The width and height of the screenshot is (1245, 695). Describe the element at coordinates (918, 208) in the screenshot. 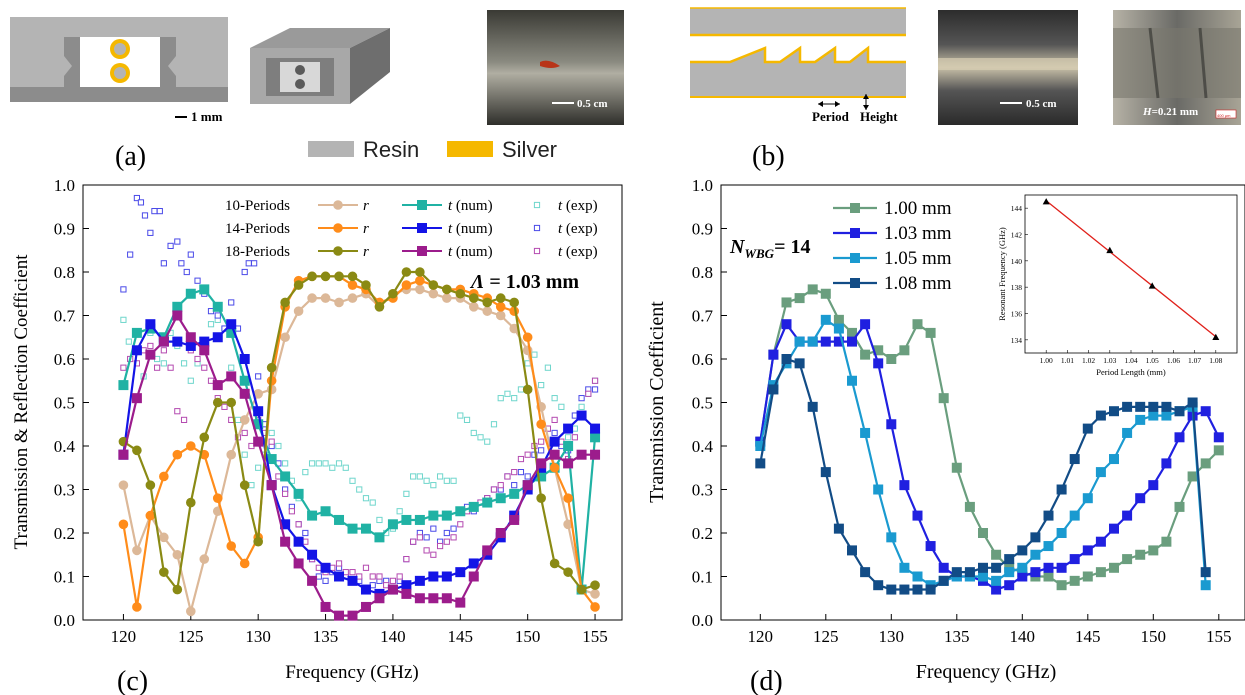

I see `legend-label: 1.00 mm` at that location.